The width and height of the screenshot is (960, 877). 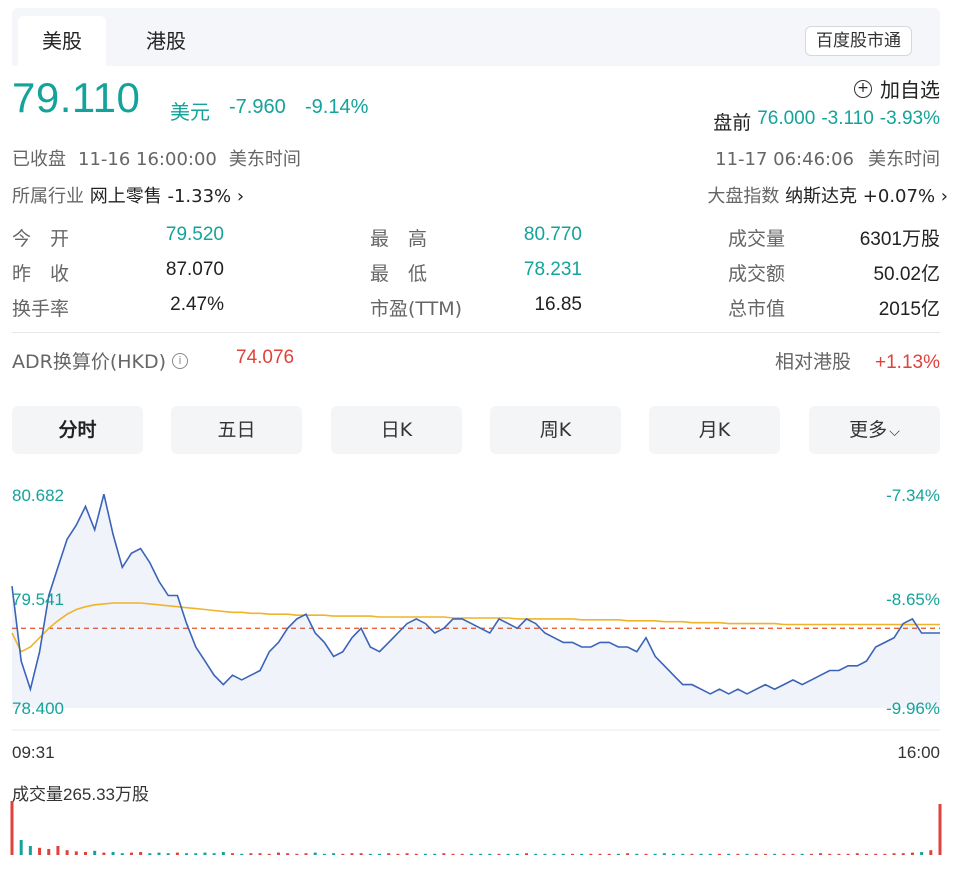 What do you see at coordinates (38, 708) in the screenshot?
I see `y-left-tick-bottom: 78.400` at bounding box center [38, 708].